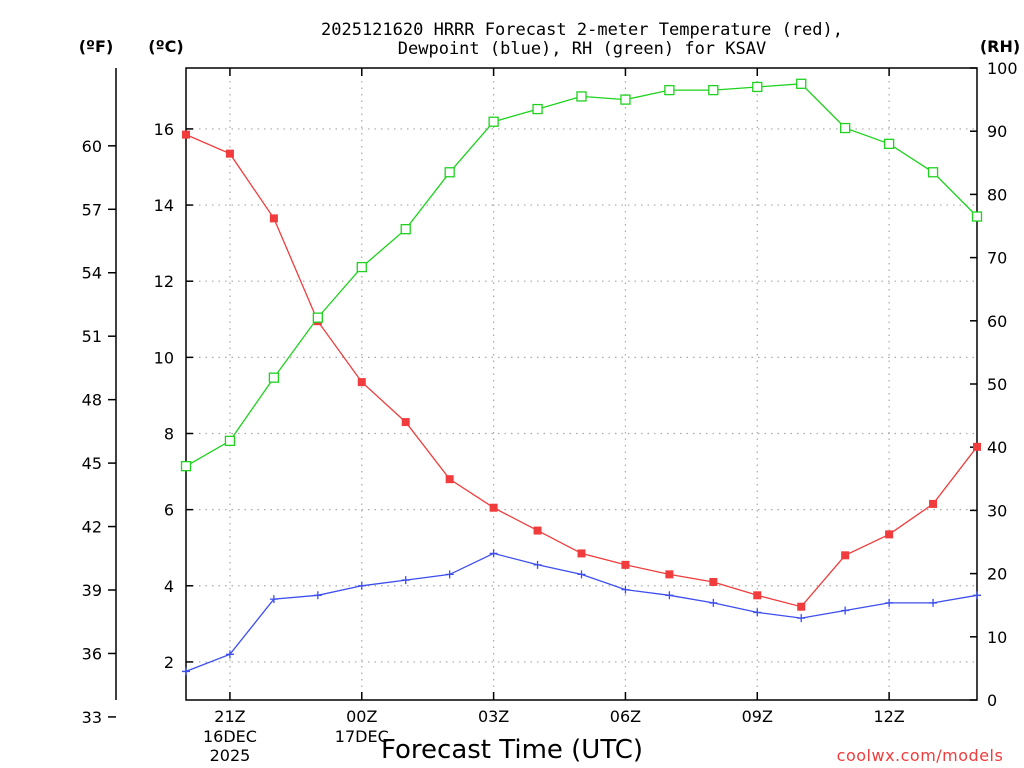  What do you see at coordinates (92, 273) in the screenshot?
I see `fahrenheit-tick-label: 54` at bounding box center [92, 273].